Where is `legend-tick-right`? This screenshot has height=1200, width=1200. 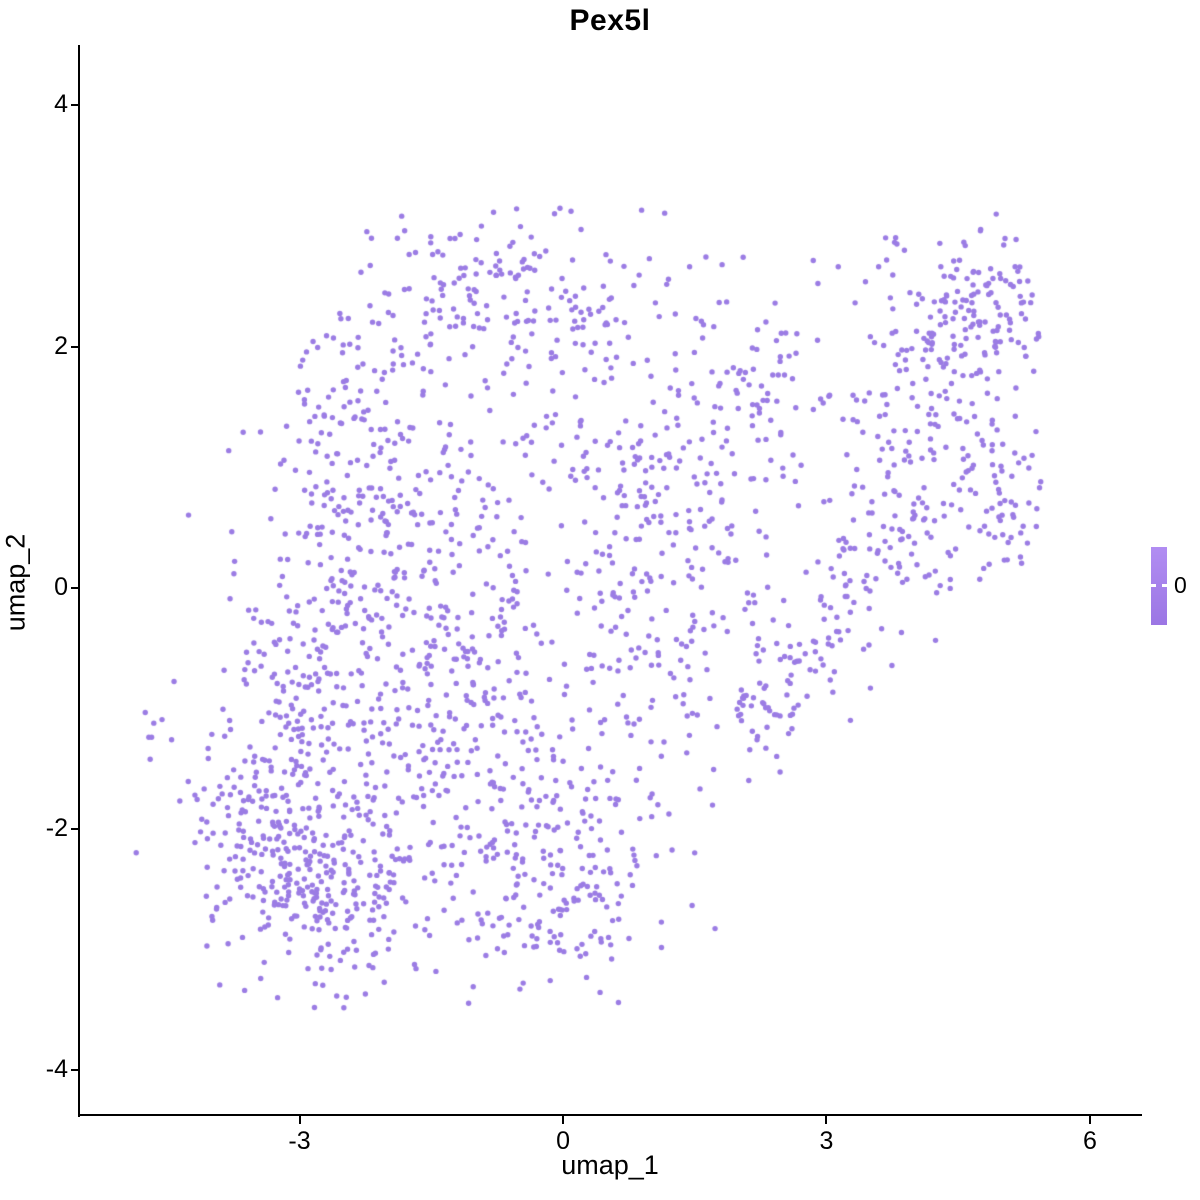
legend-tick-right is located at coordinates (1164, 585).